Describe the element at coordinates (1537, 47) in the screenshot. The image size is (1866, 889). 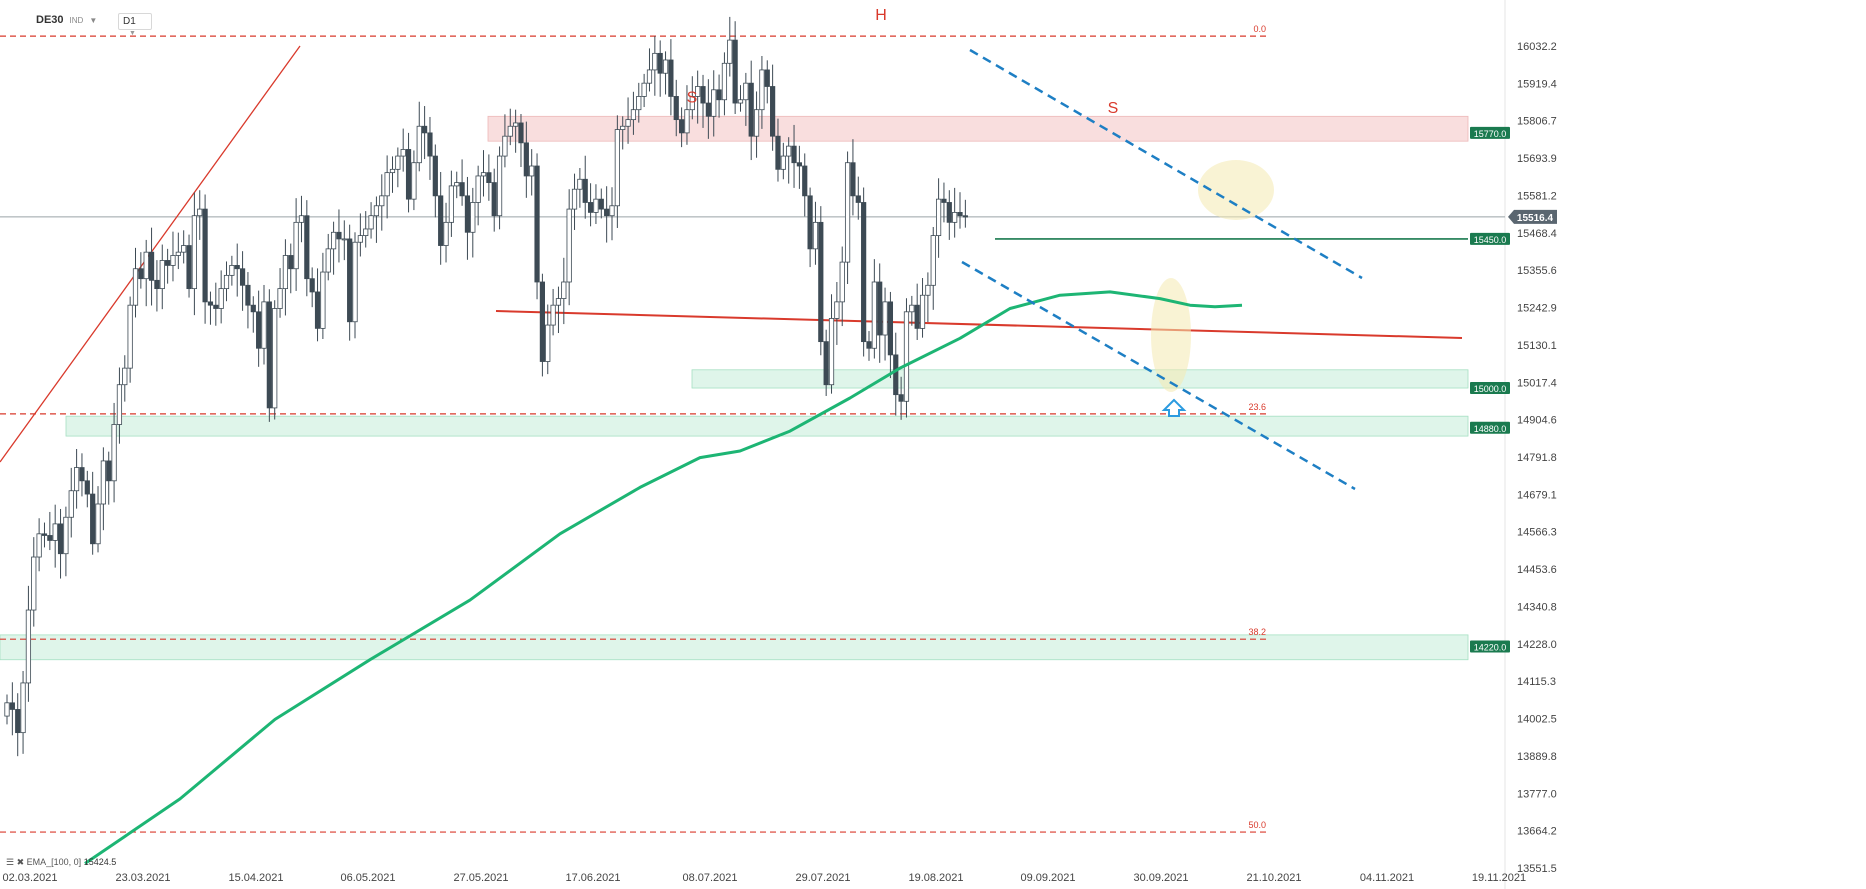
I see `y-tick-label: 16032.2` at that location.